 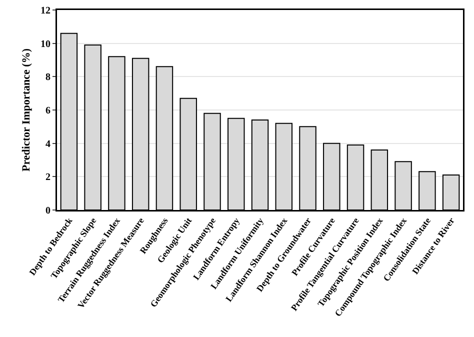 What do you see at coordinates (48, 211) in the screenshot?
I see `y-tick-label: 0` at bounding box center [48, 211].